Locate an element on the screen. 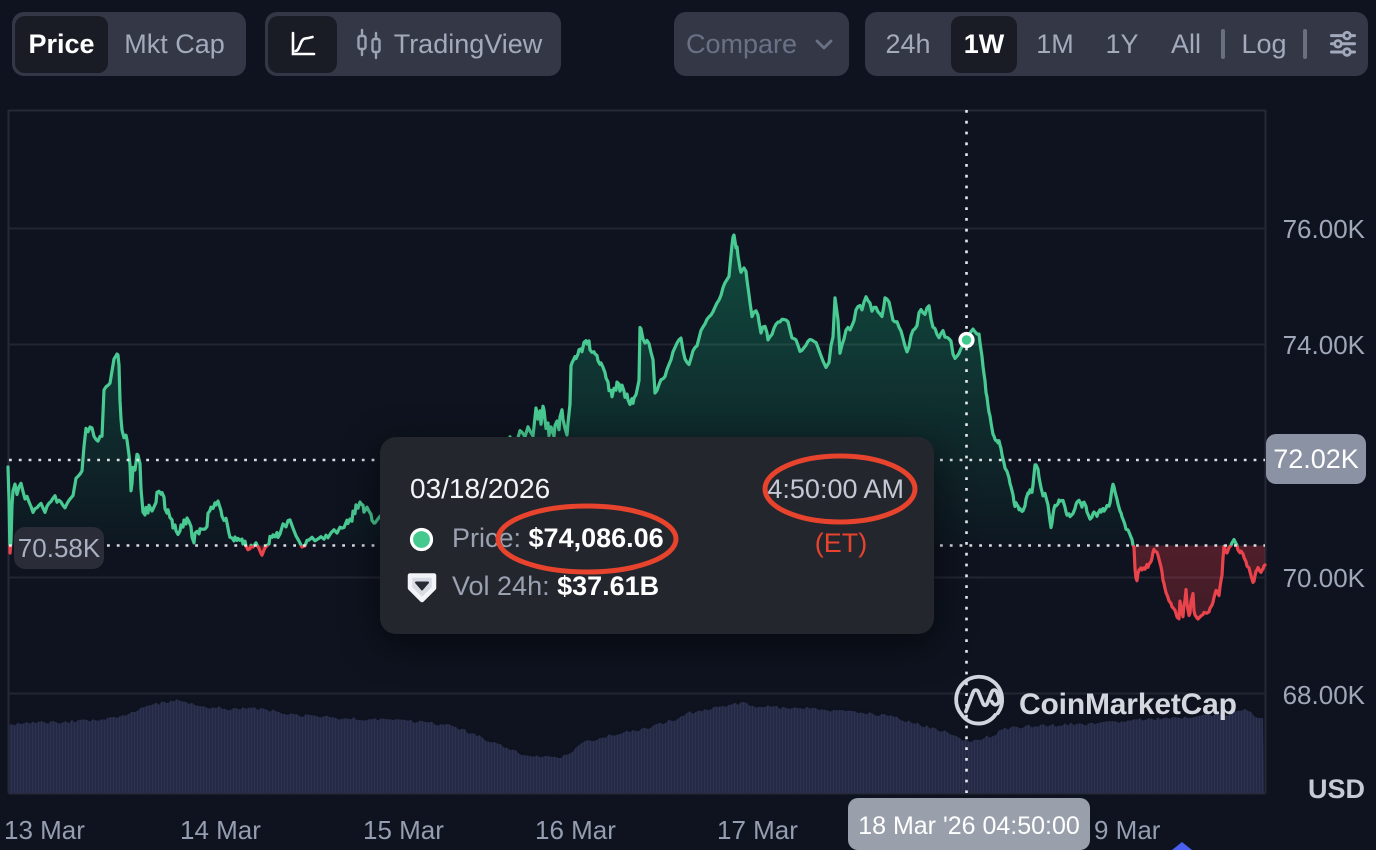 This screenshot has width=1376, height=850. svg-text: CoinMarketCap is located at coordinates (1128, 704).